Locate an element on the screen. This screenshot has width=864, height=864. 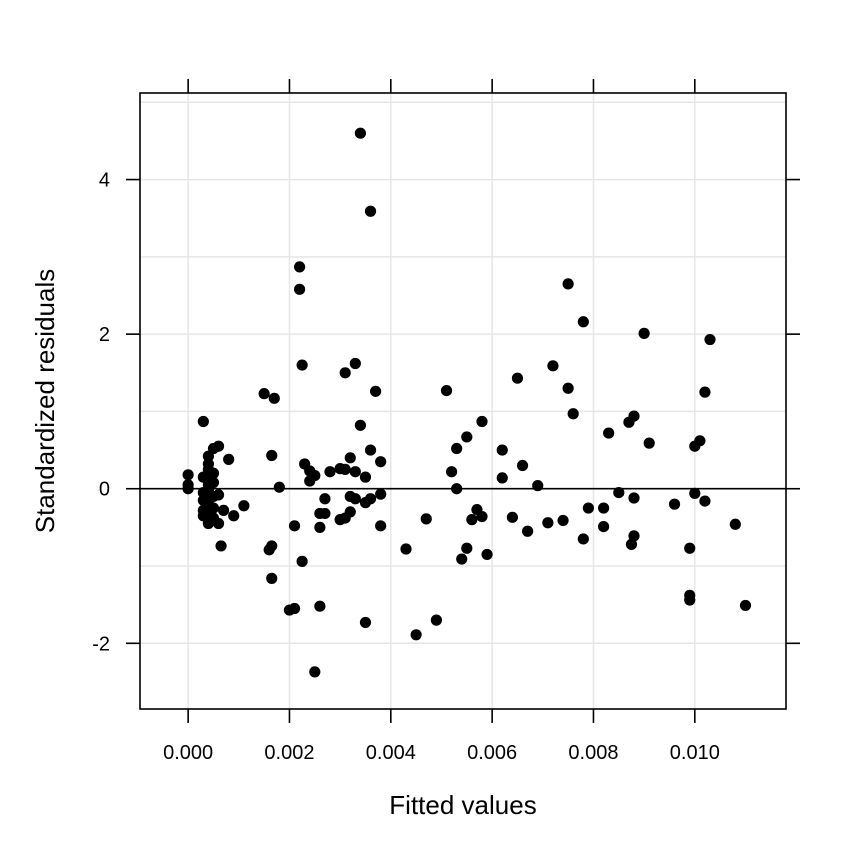
x-tick-label-4: 0.008 is located at coordinates (593, 753).